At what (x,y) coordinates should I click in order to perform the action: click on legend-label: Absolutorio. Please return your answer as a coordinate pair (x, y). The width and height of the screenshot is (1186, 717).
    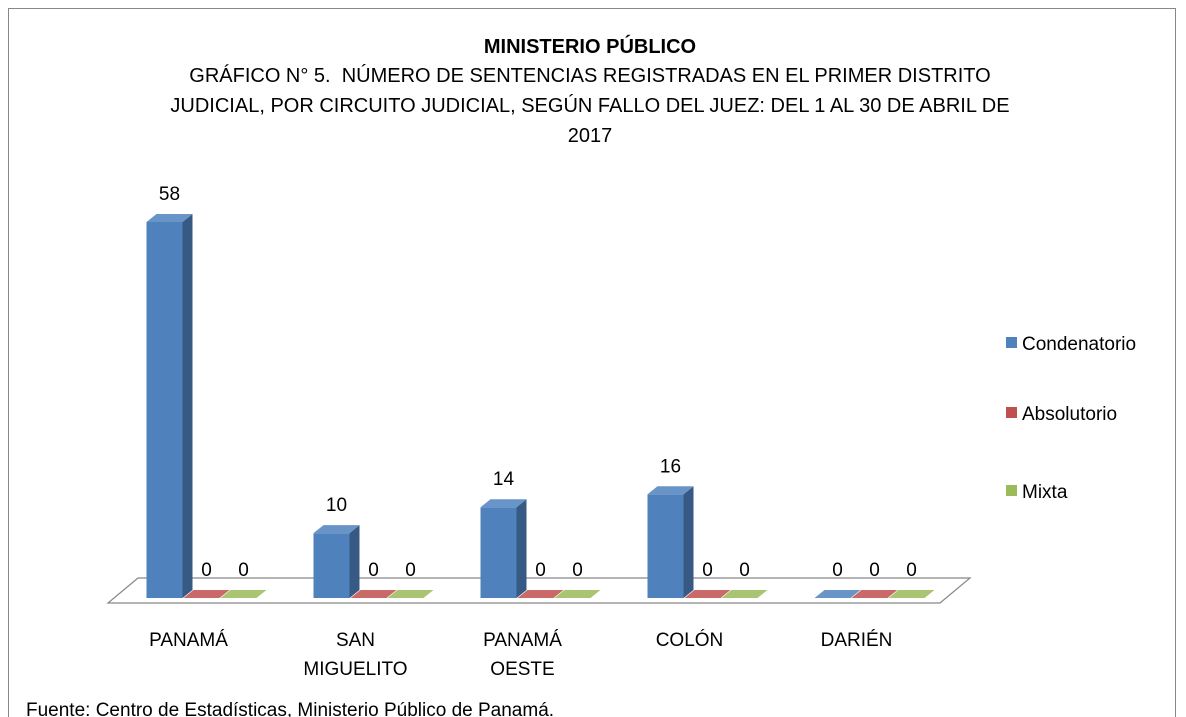
    Looking at the image, I should click on (1069, 414).